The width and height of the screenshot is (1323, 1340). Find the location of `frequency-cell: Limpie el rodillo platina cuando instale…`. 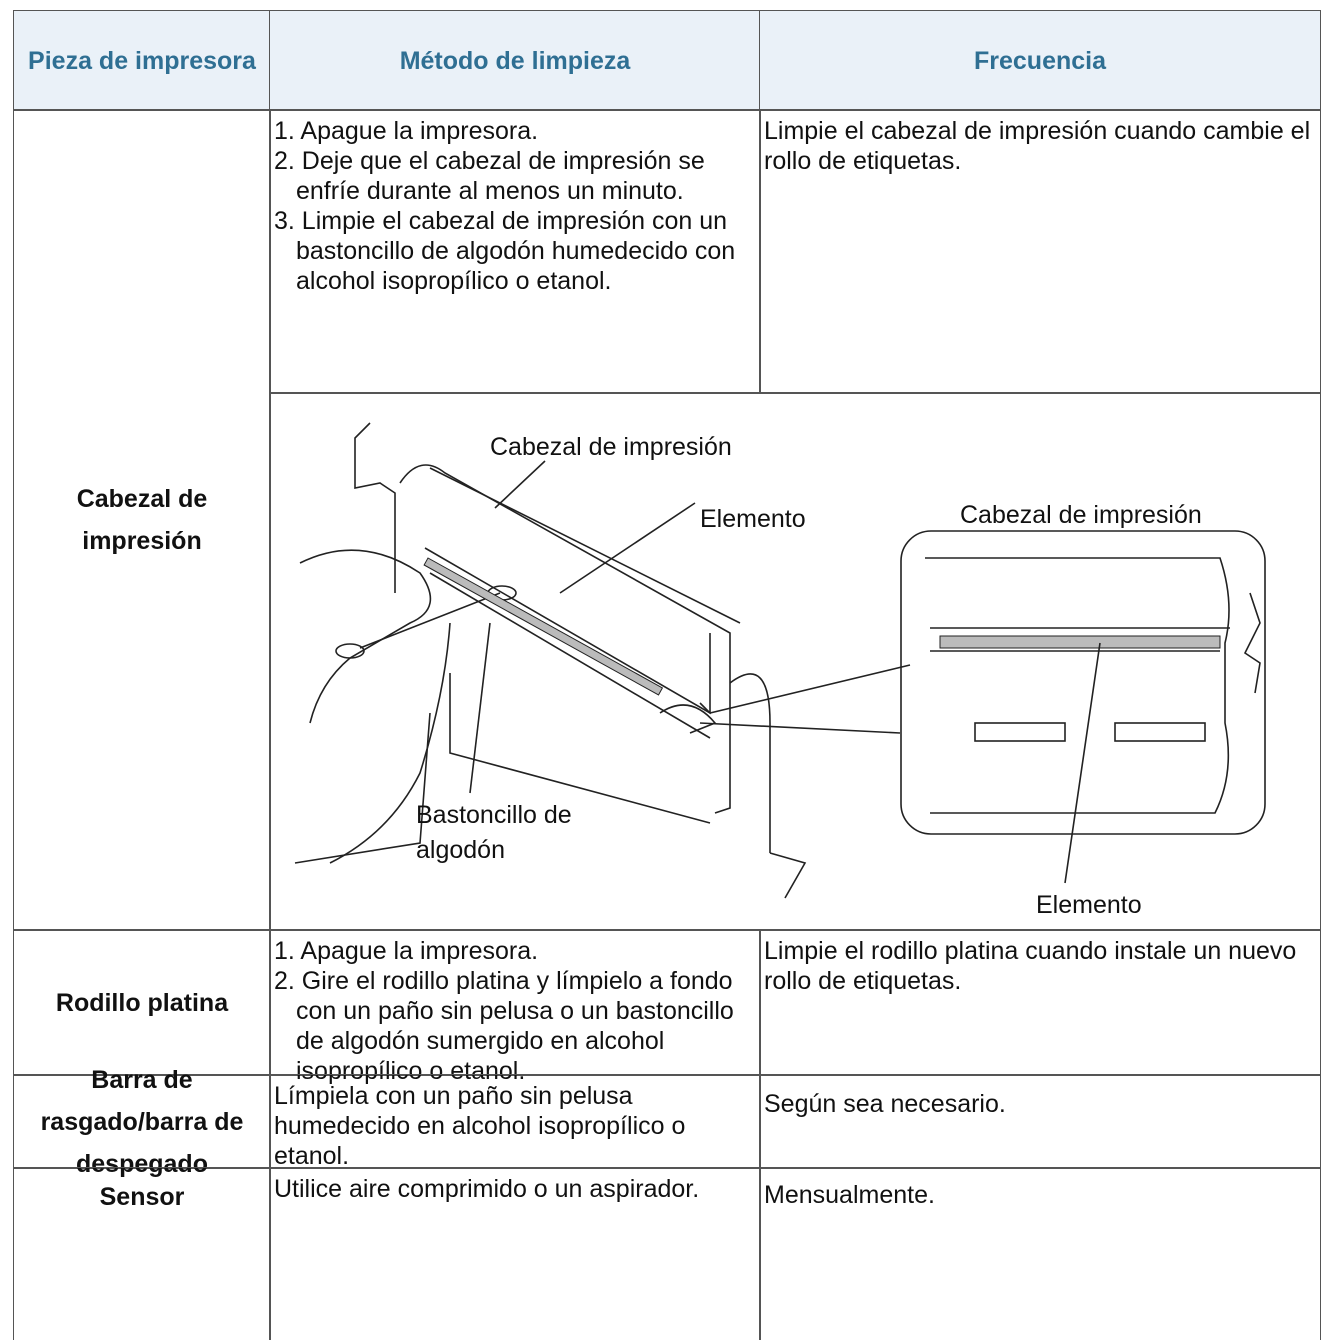

frequency-cell: Limpie el rodillo platina cuando instale… is located at coordinates (1040, 1002).